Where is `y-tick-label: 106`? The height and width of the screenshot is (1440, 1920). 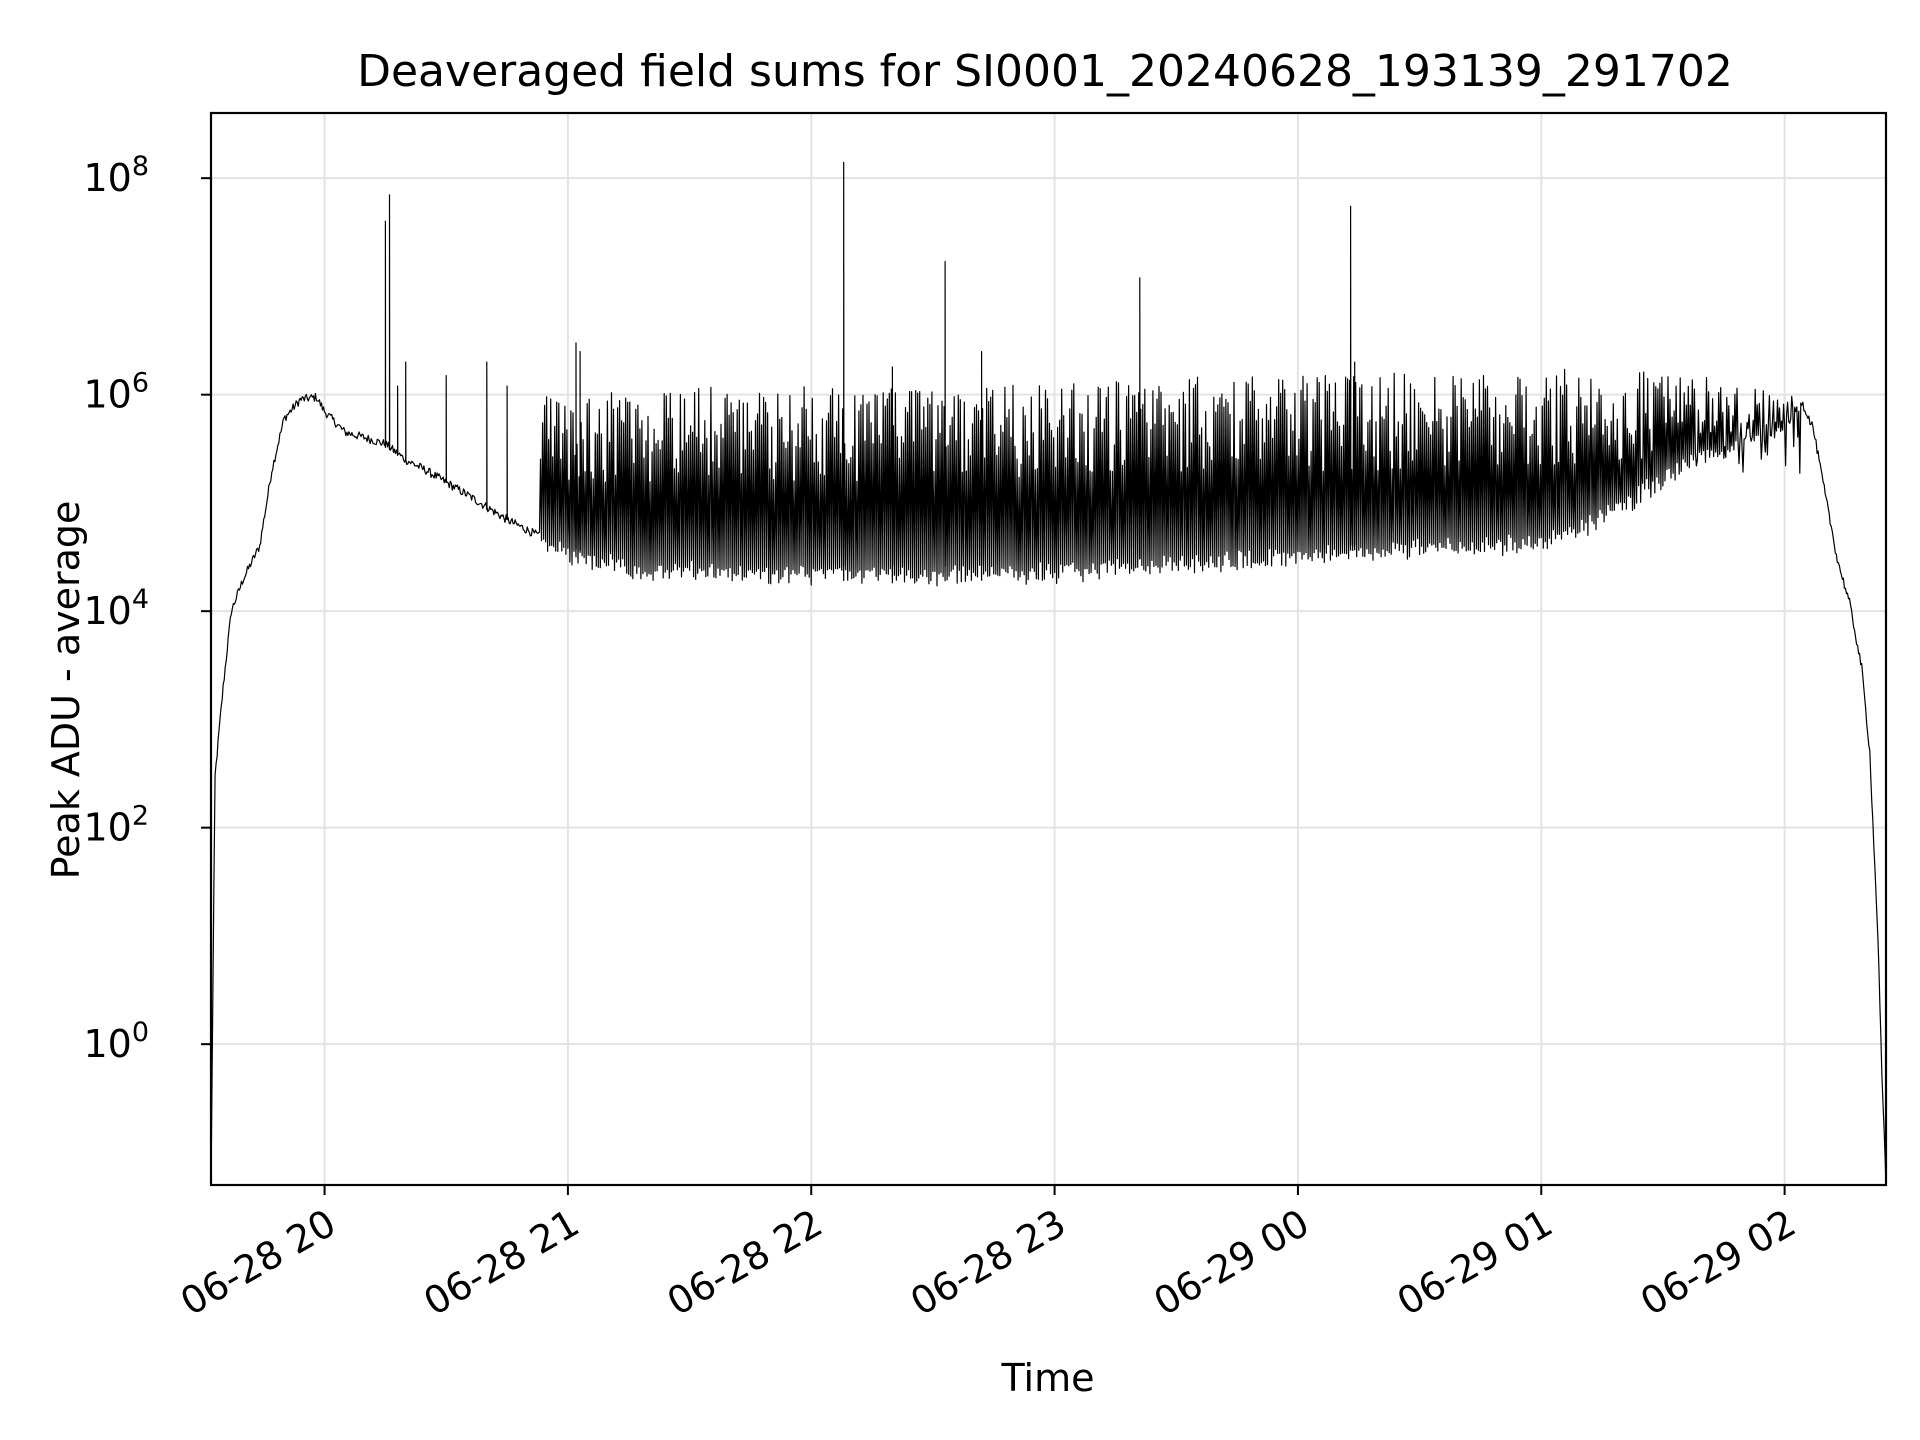 y-tick-label: 106 is located at coordinates (116, 392).